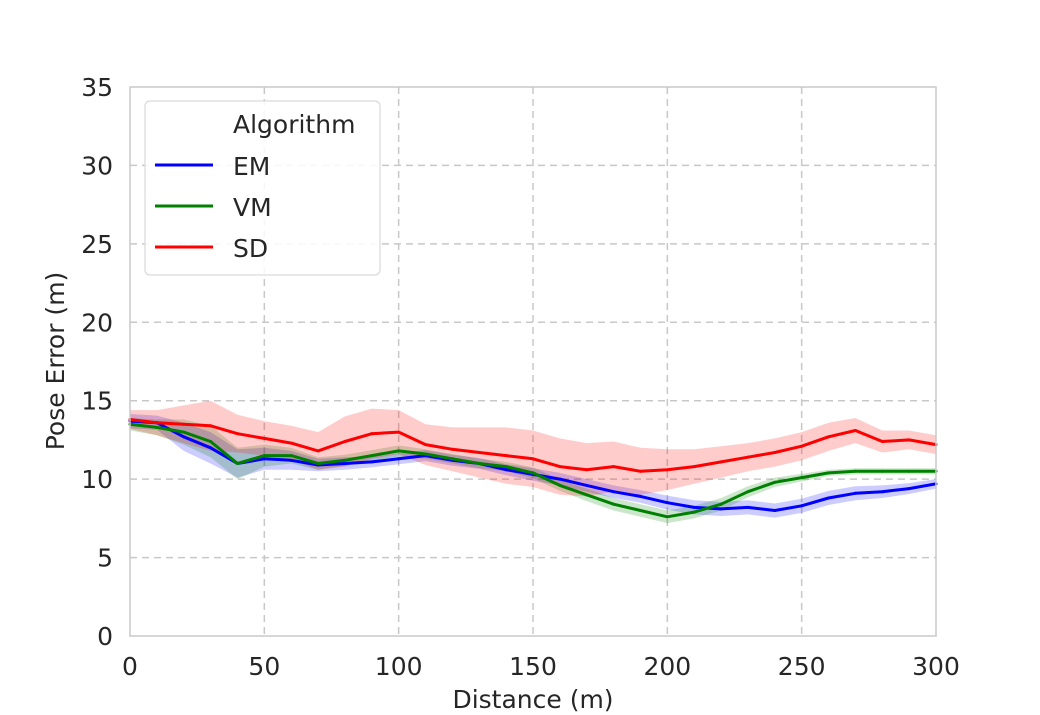  Describe the element at coordinates (399, 666) in the screenshot. I see `x-tick-label: 100` at that location.